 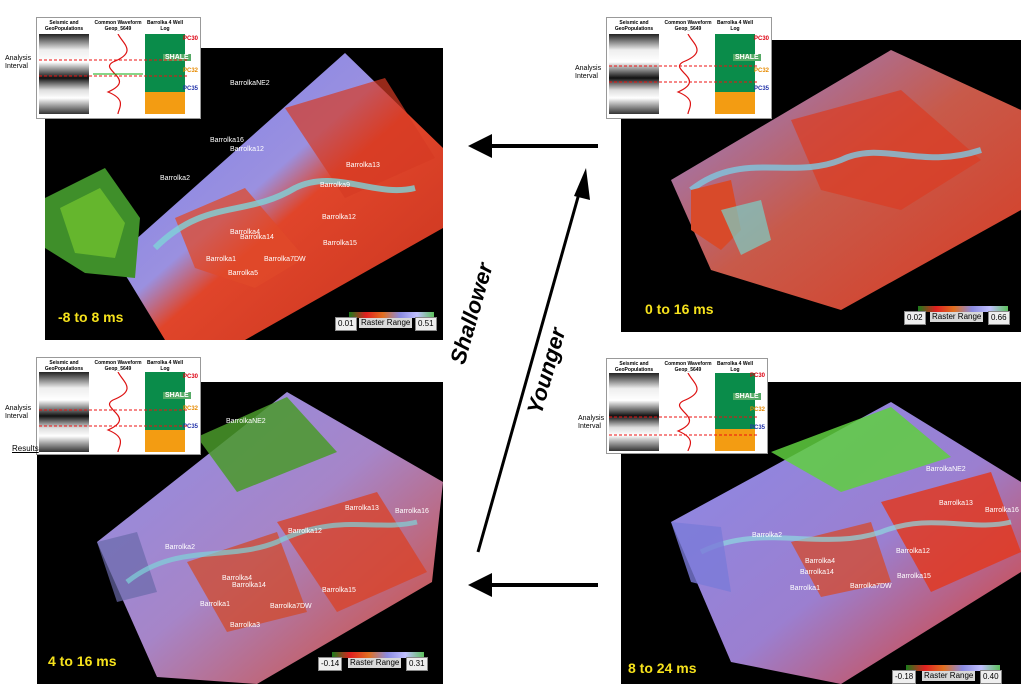 I want to click on raster-max: 0.66, so click(x=999, y=318).